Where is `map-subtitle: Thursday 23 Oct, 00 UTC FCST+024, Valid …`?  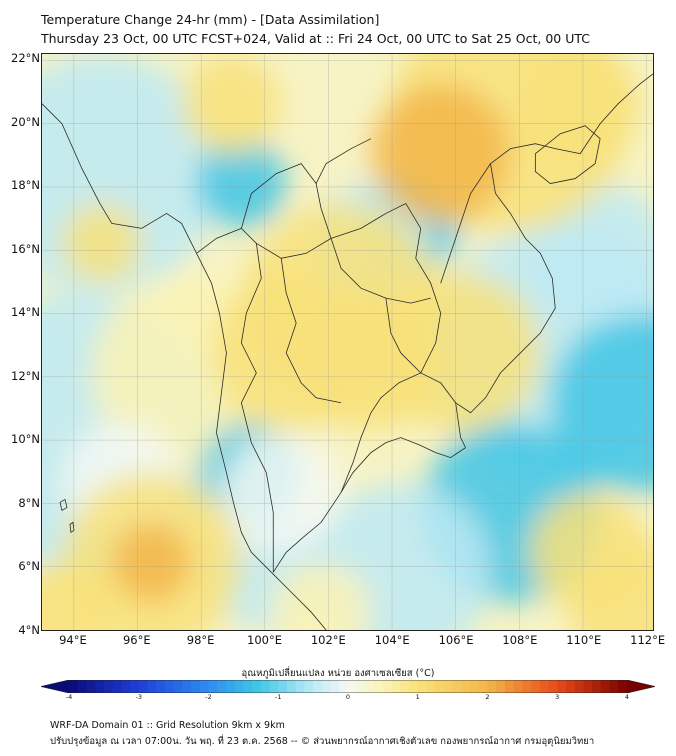 map-subtitle: Thursday 23 Oct, 00 UTC FCST+024, Valid … is located at coordinates (315, 38).